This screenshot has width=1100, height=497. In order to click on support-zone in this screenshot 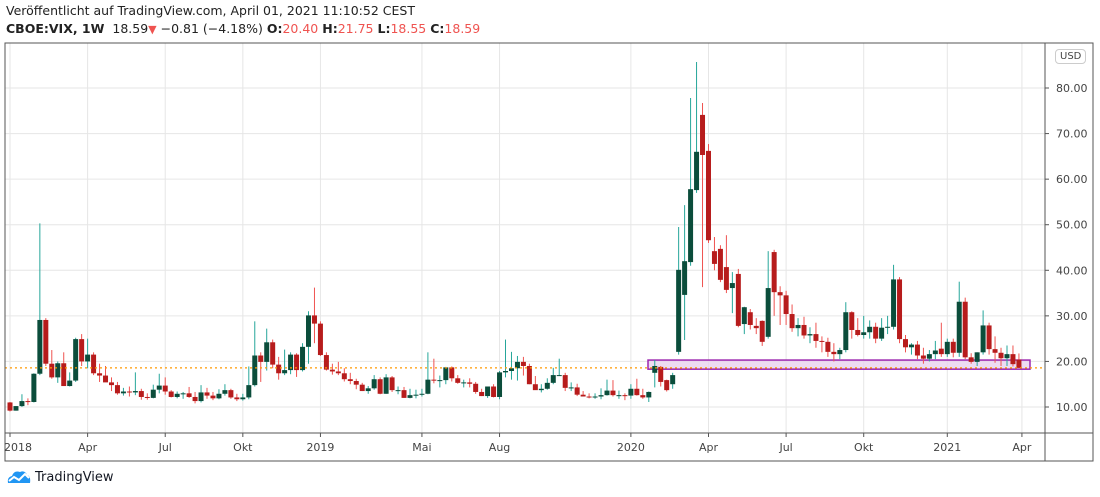, I will do `click(839, 364)`.